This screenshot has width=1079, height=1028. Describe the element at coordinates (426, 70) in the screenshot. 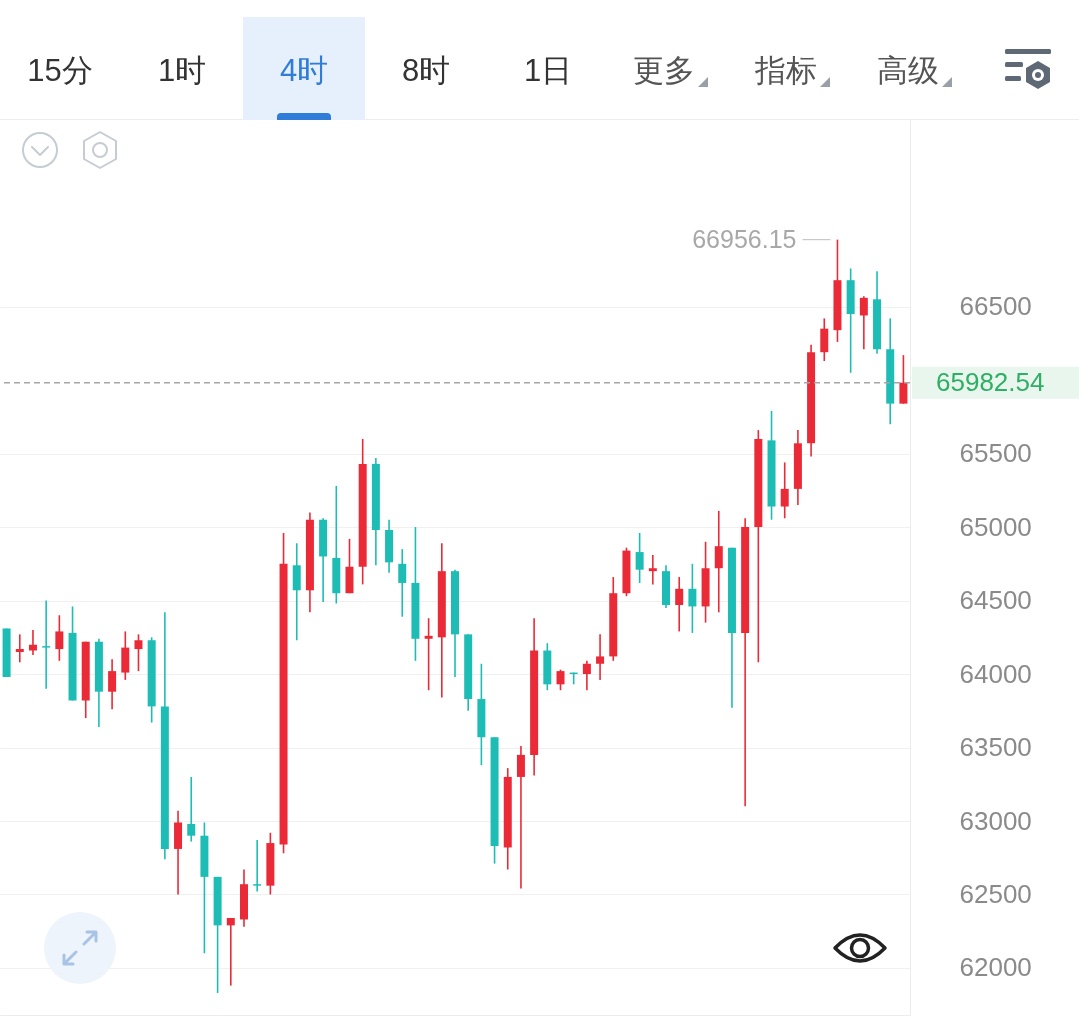

I see `text: 8时` at that location.